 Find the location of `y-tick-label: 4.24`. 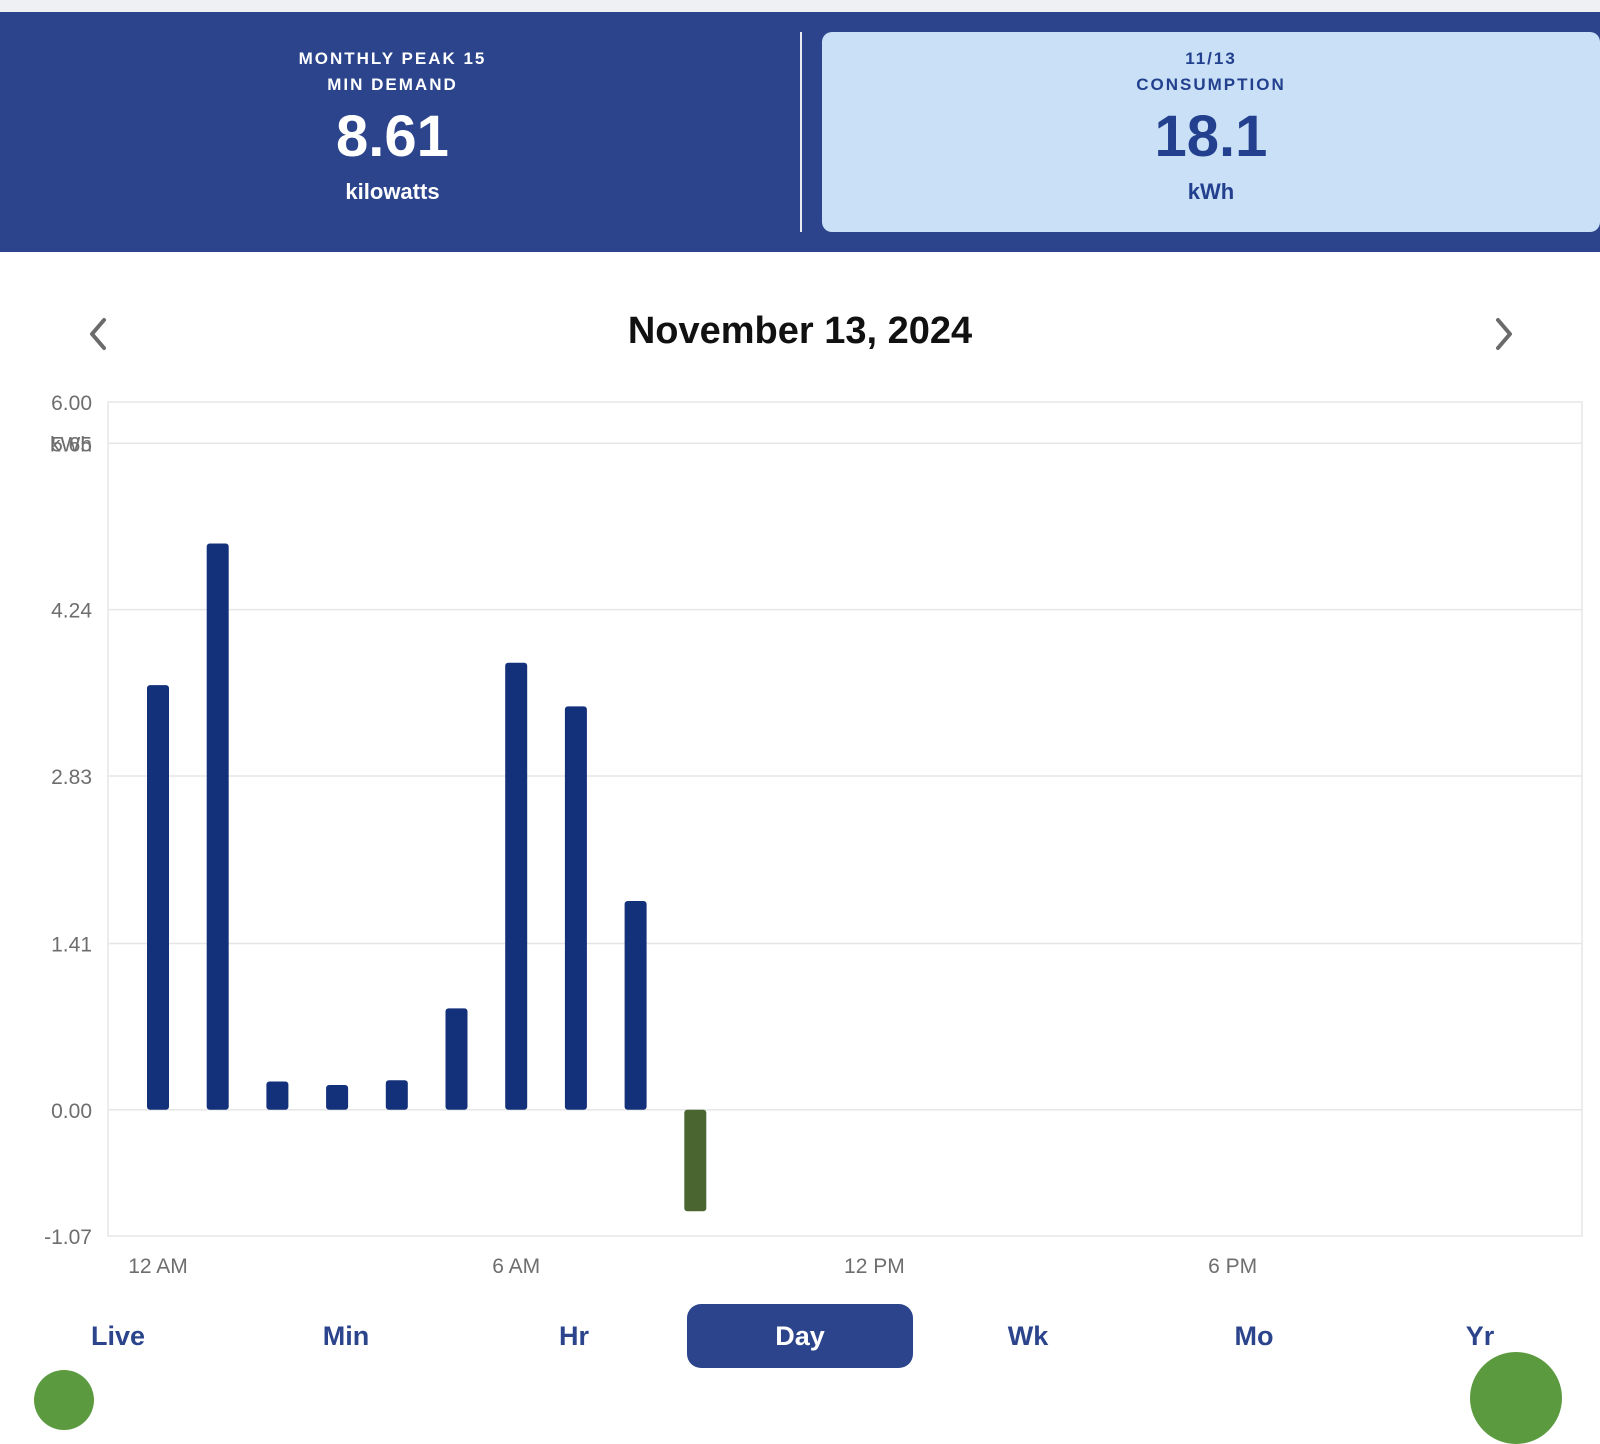

y-tick-label: 4.24 is located at coordinates (71, 611).